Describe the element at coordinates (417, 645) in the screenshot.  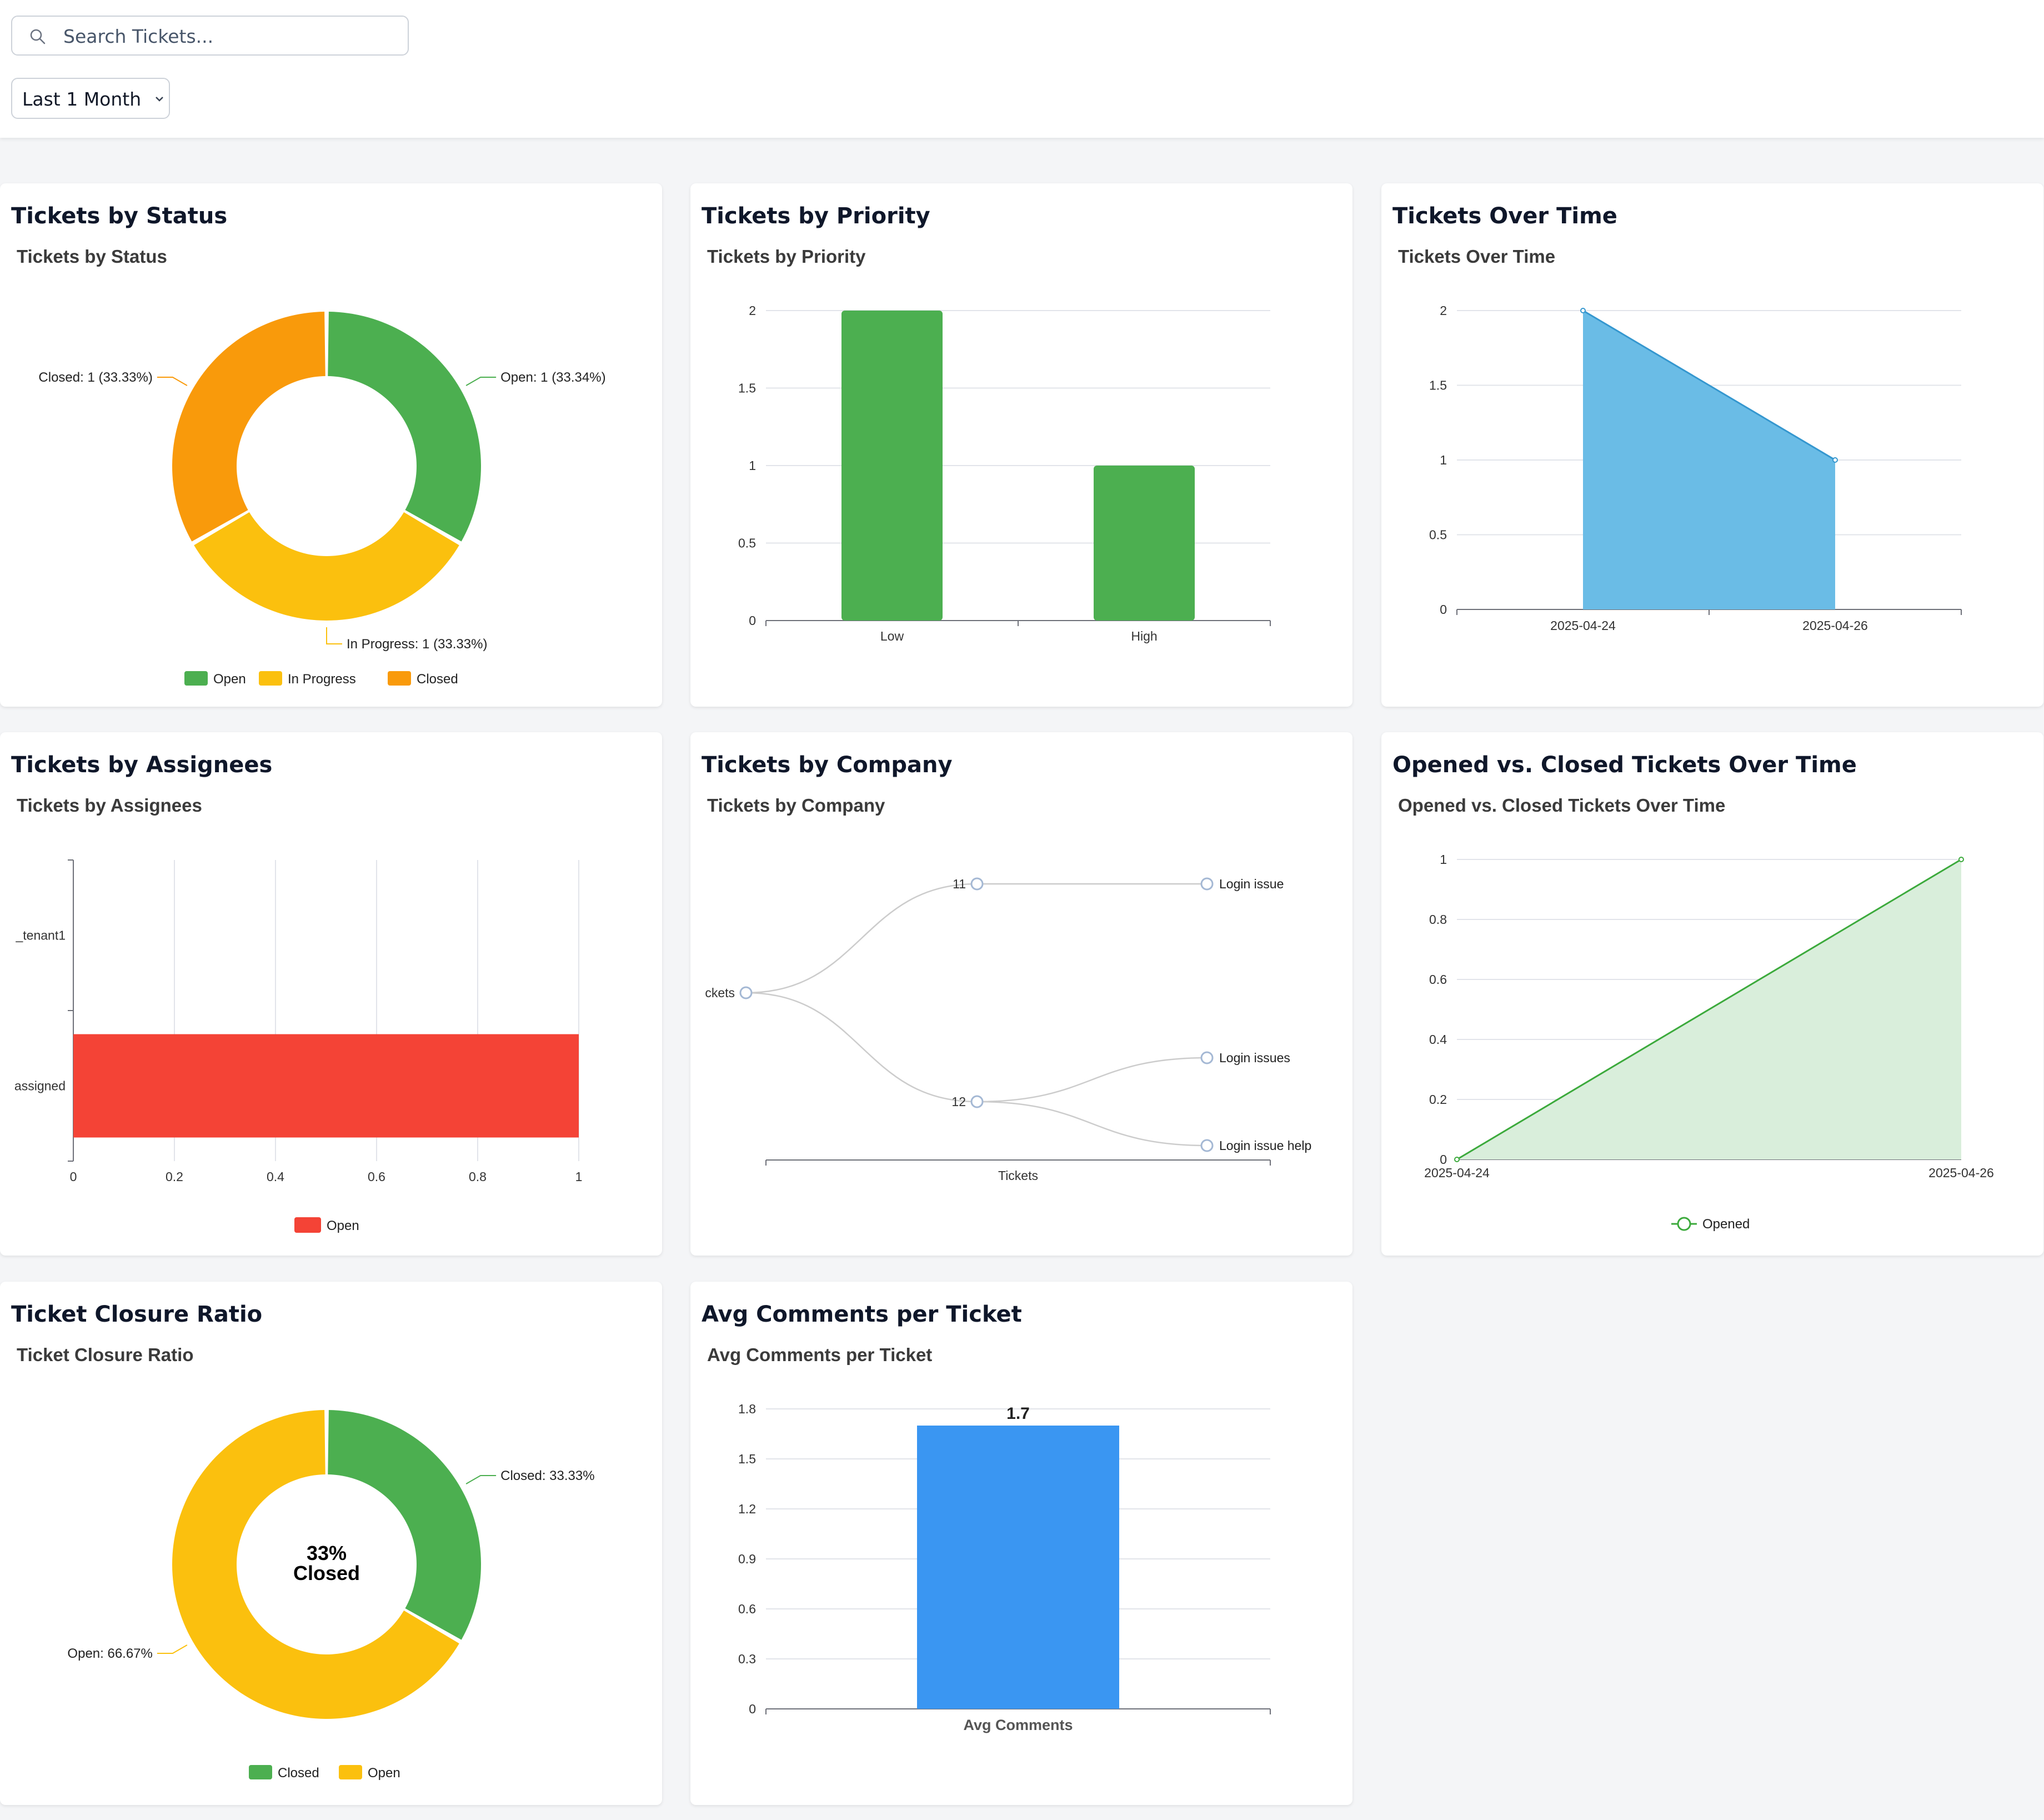
I see `slice-label: In Progress: 1 (33.33%)` at that location.